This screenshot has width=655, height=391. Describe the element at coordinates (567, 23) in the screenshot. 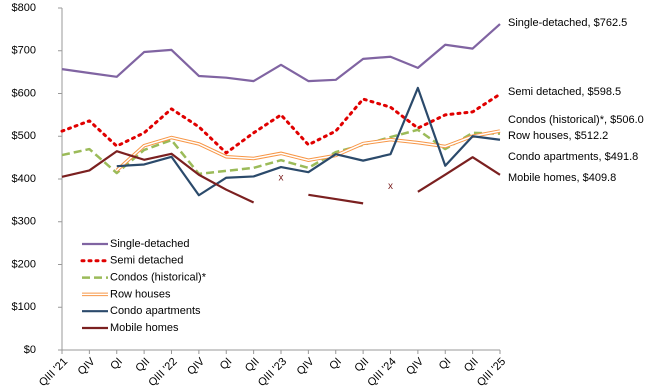

I see `end-label: Single-detached, $762.5` at that location.